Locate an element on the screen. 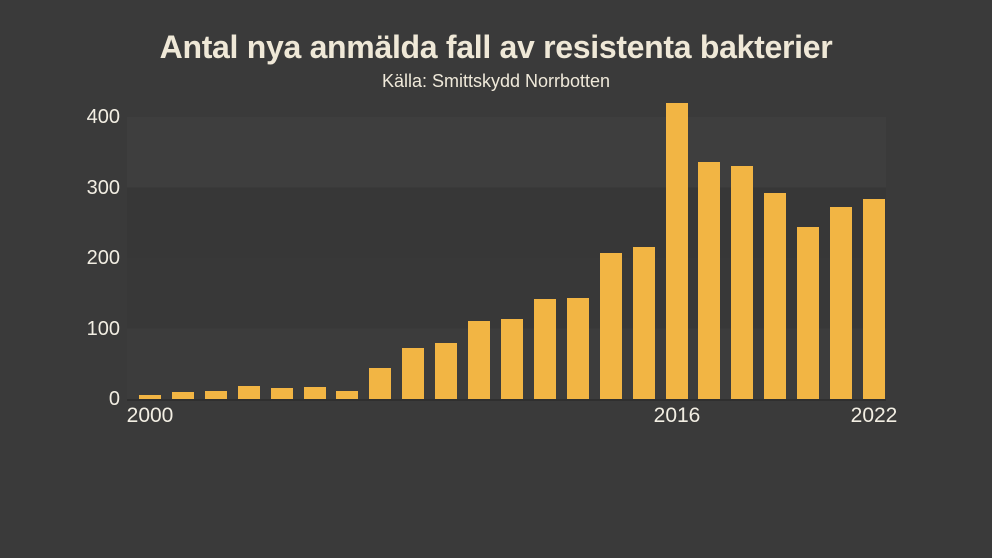  bar-2011 is located at coordinates (511, 358).